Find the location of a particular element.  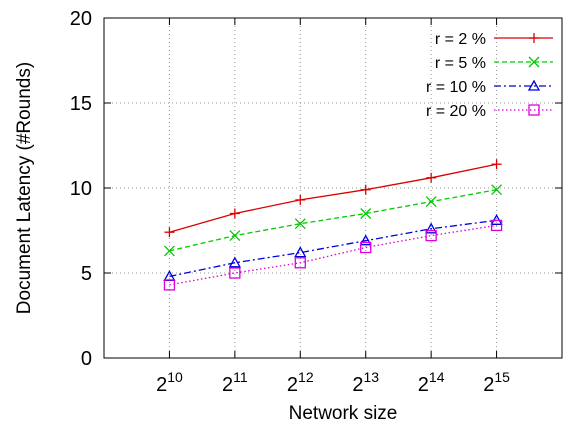

legend-item: r = 5 % is located at coordinates (494, 63).